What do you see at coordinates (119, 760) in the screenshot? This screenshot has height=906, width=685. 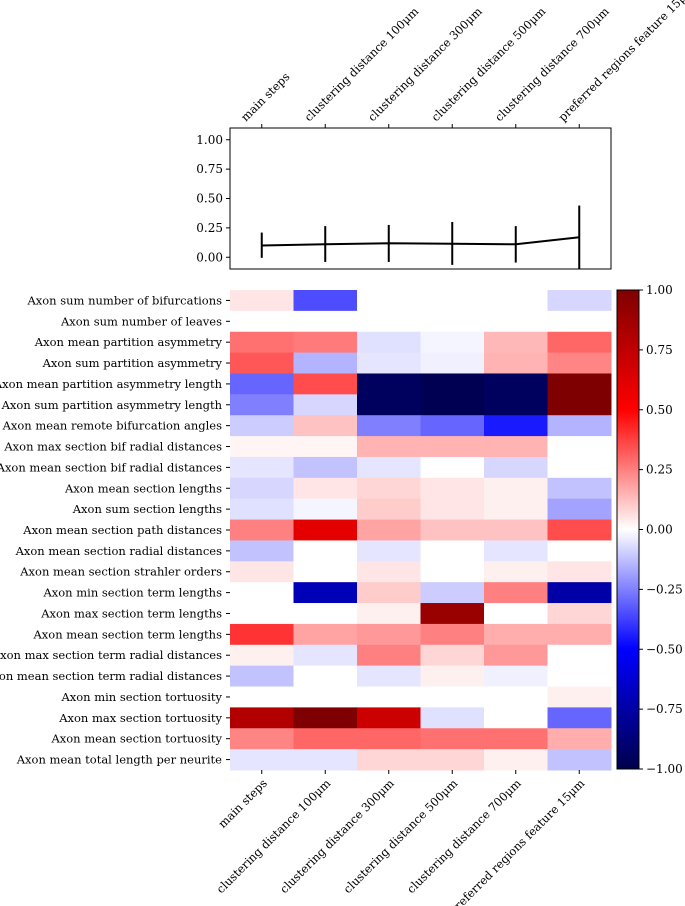 I see `heatmap-row-label: Axon mean total length per neurite` at bounding box center [119, 760].